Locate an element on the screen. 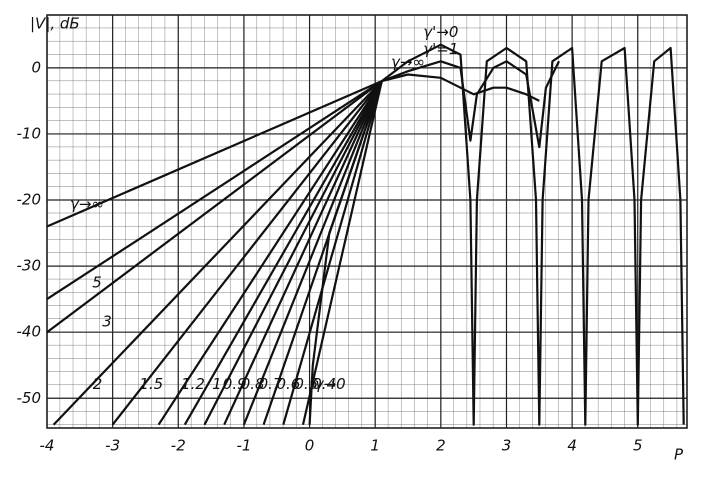 This screenshot has width=702, height=478. curve-label: 1 is located at coordinates (217, 384).